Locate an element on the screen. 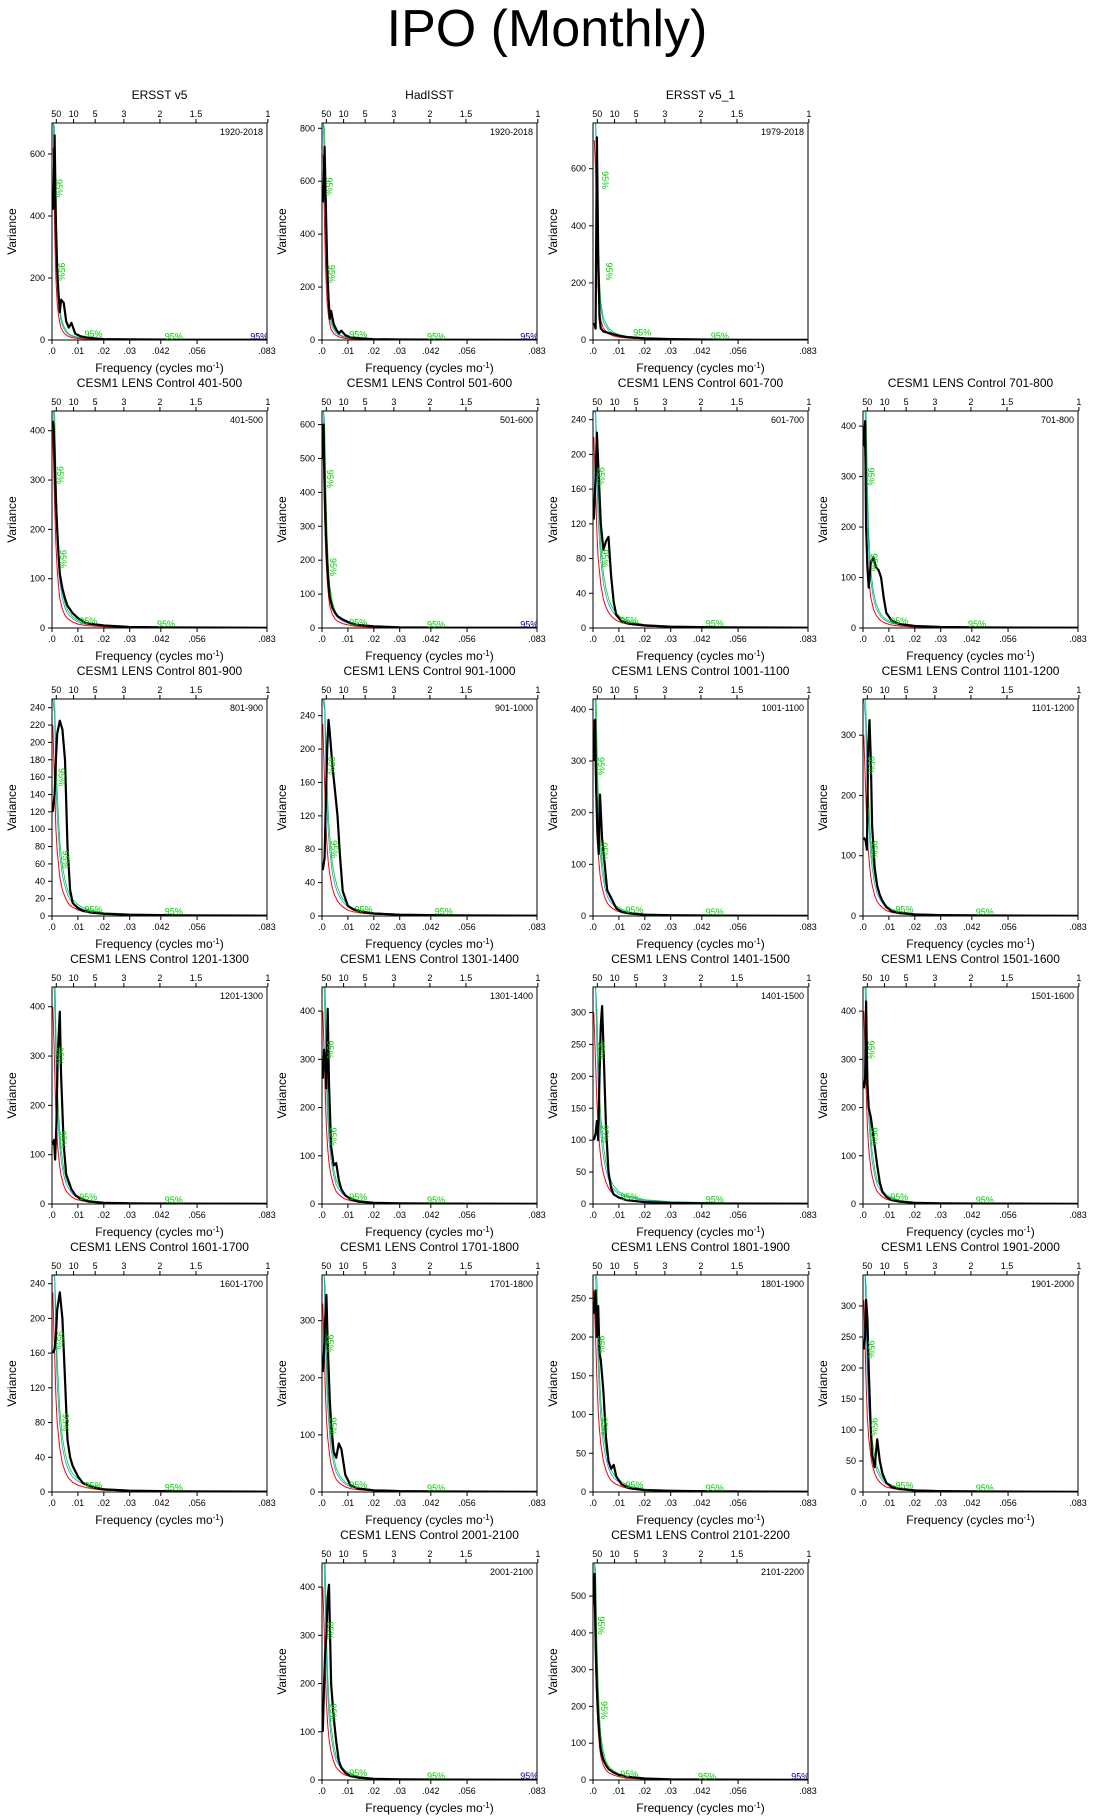  y-tick-label: 160 is located at coordinates (307, 782).